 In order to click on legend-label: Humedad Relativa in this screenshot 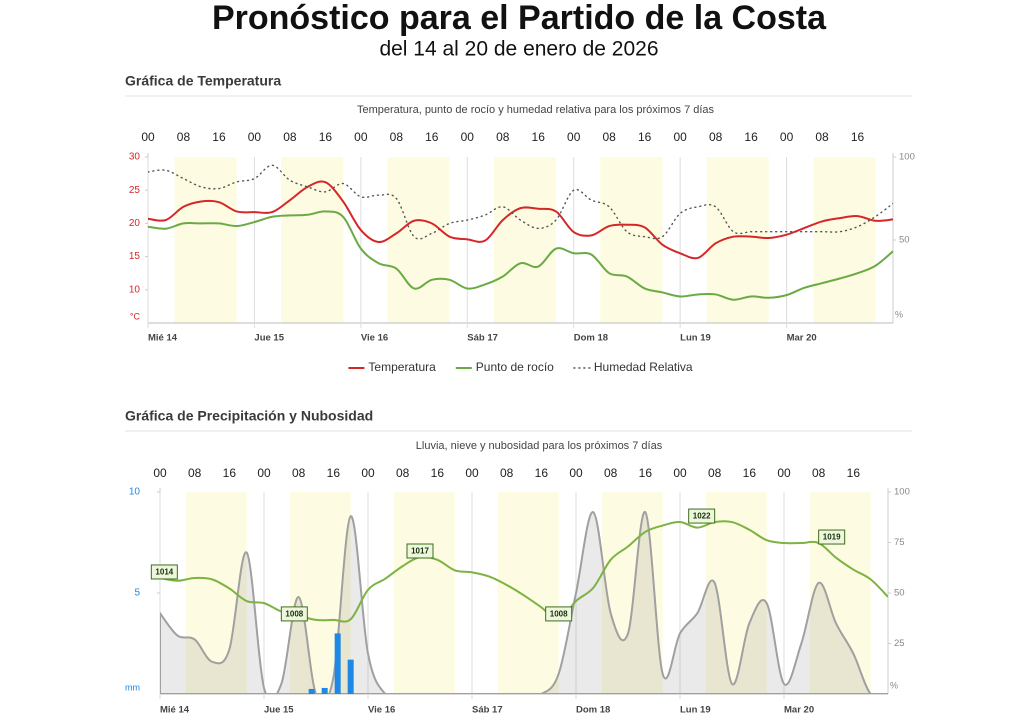, I will do `click(643, 367)`.